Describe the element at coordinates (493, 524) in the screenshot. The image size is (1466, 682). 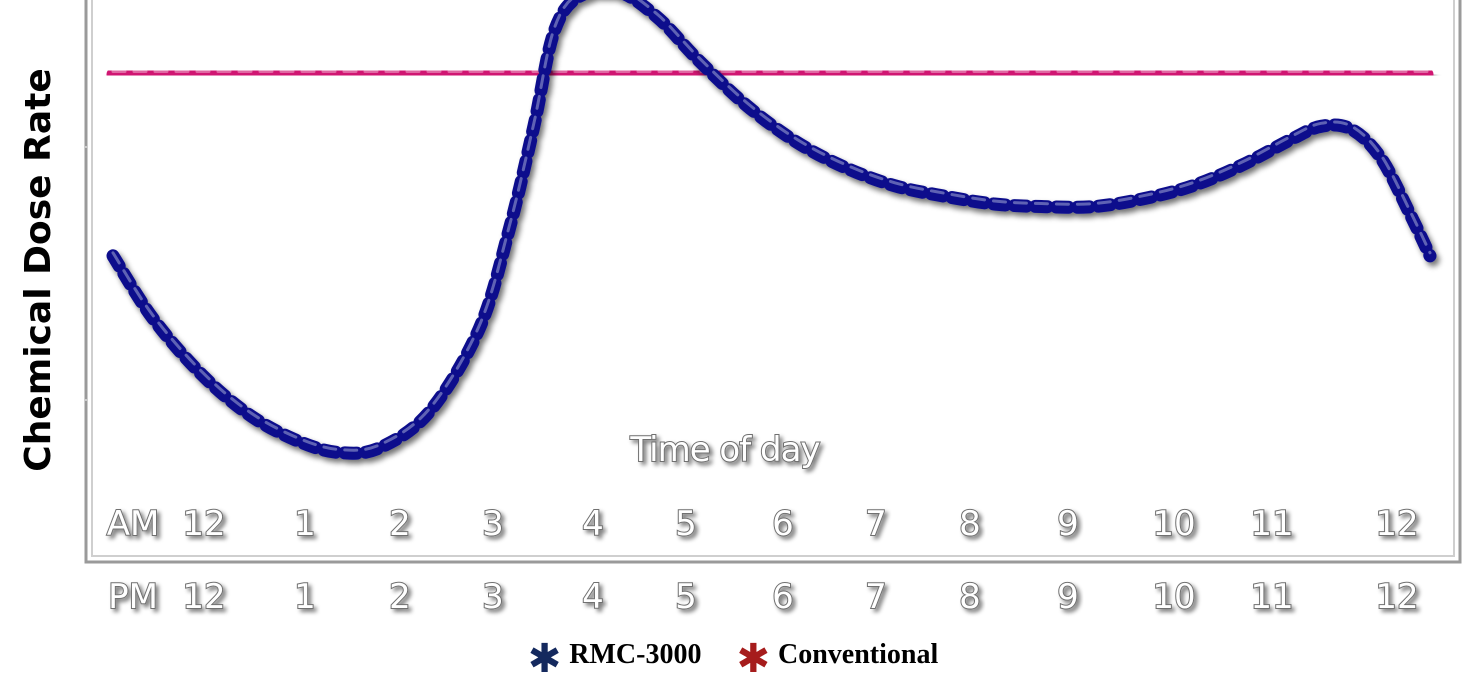
I see `am-tick-label: 3` at that location.